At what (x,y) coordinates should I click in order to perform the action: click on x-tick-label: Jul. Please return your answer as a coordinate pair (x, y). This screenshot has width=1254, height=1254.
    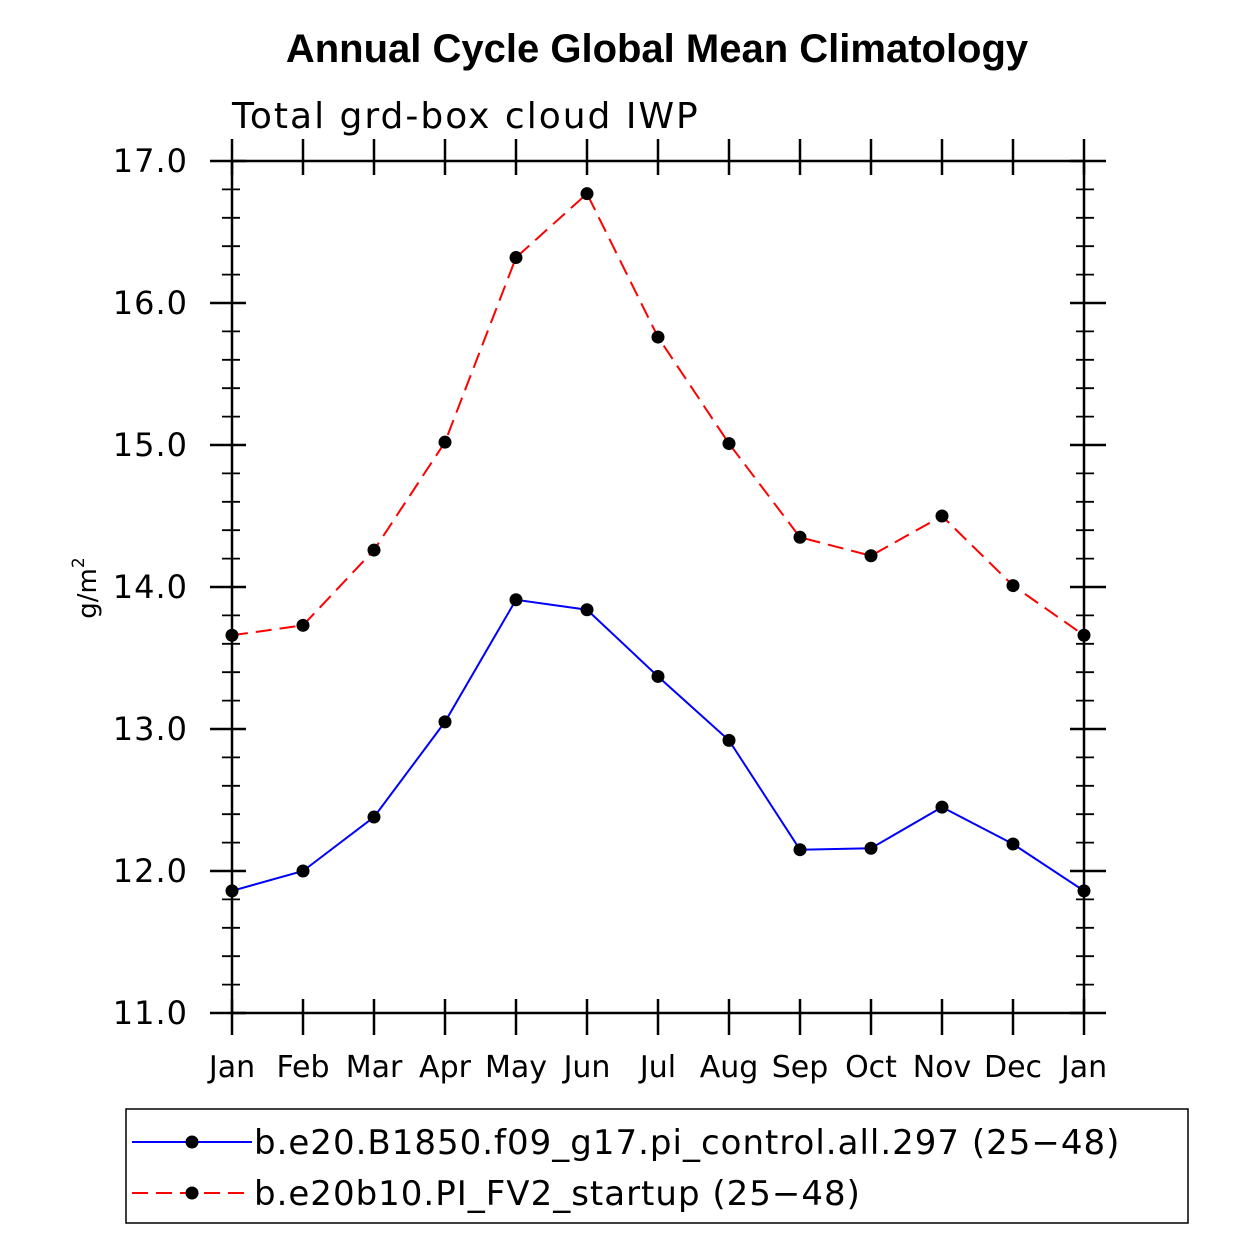
    Looking at the image, I should click on (657, 1067).